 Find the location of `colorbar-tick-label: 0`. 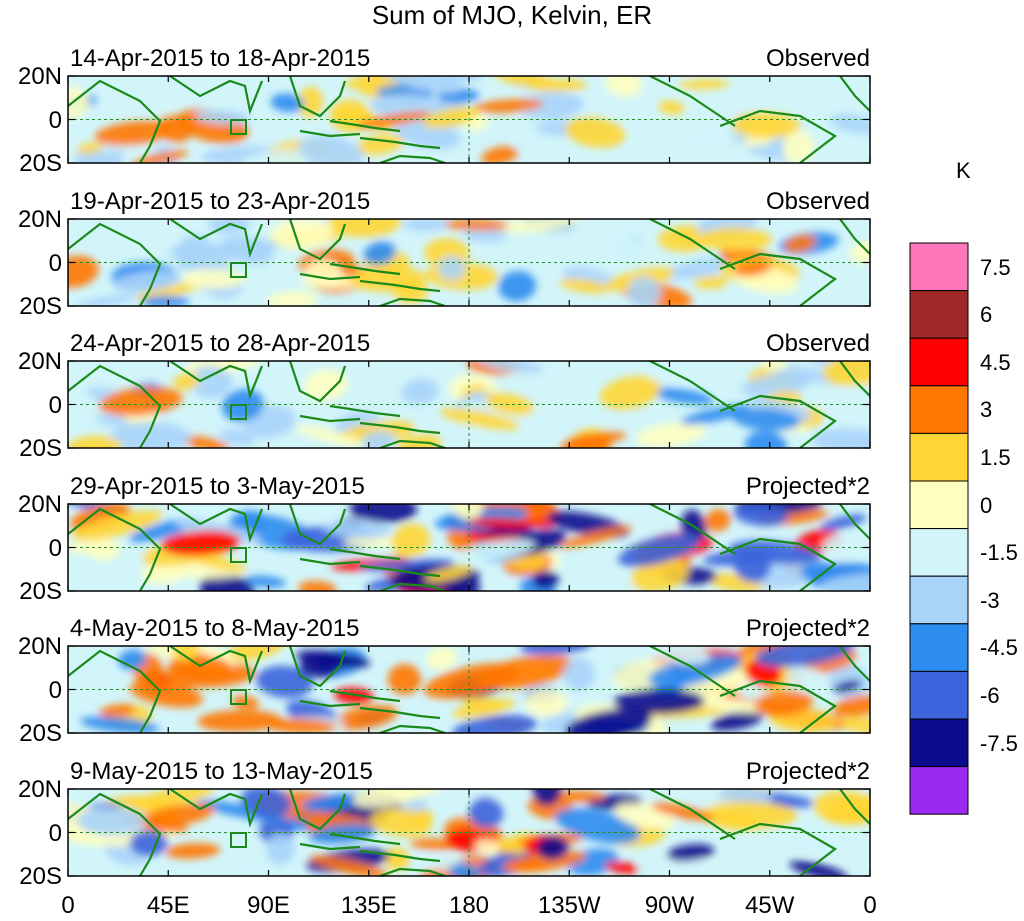

colorbar-tick-label: 0 is located at coordinates (986, 505).